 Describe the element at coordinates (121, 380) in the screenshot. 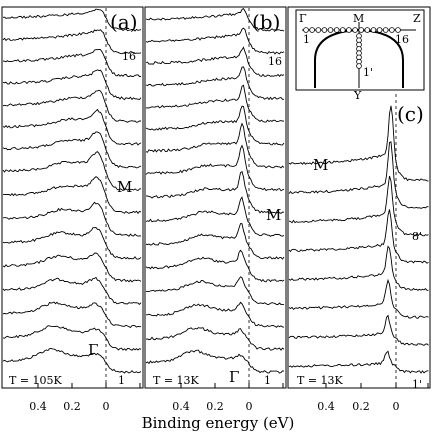

I see `panel-a-bottom-label: 1` at that location.